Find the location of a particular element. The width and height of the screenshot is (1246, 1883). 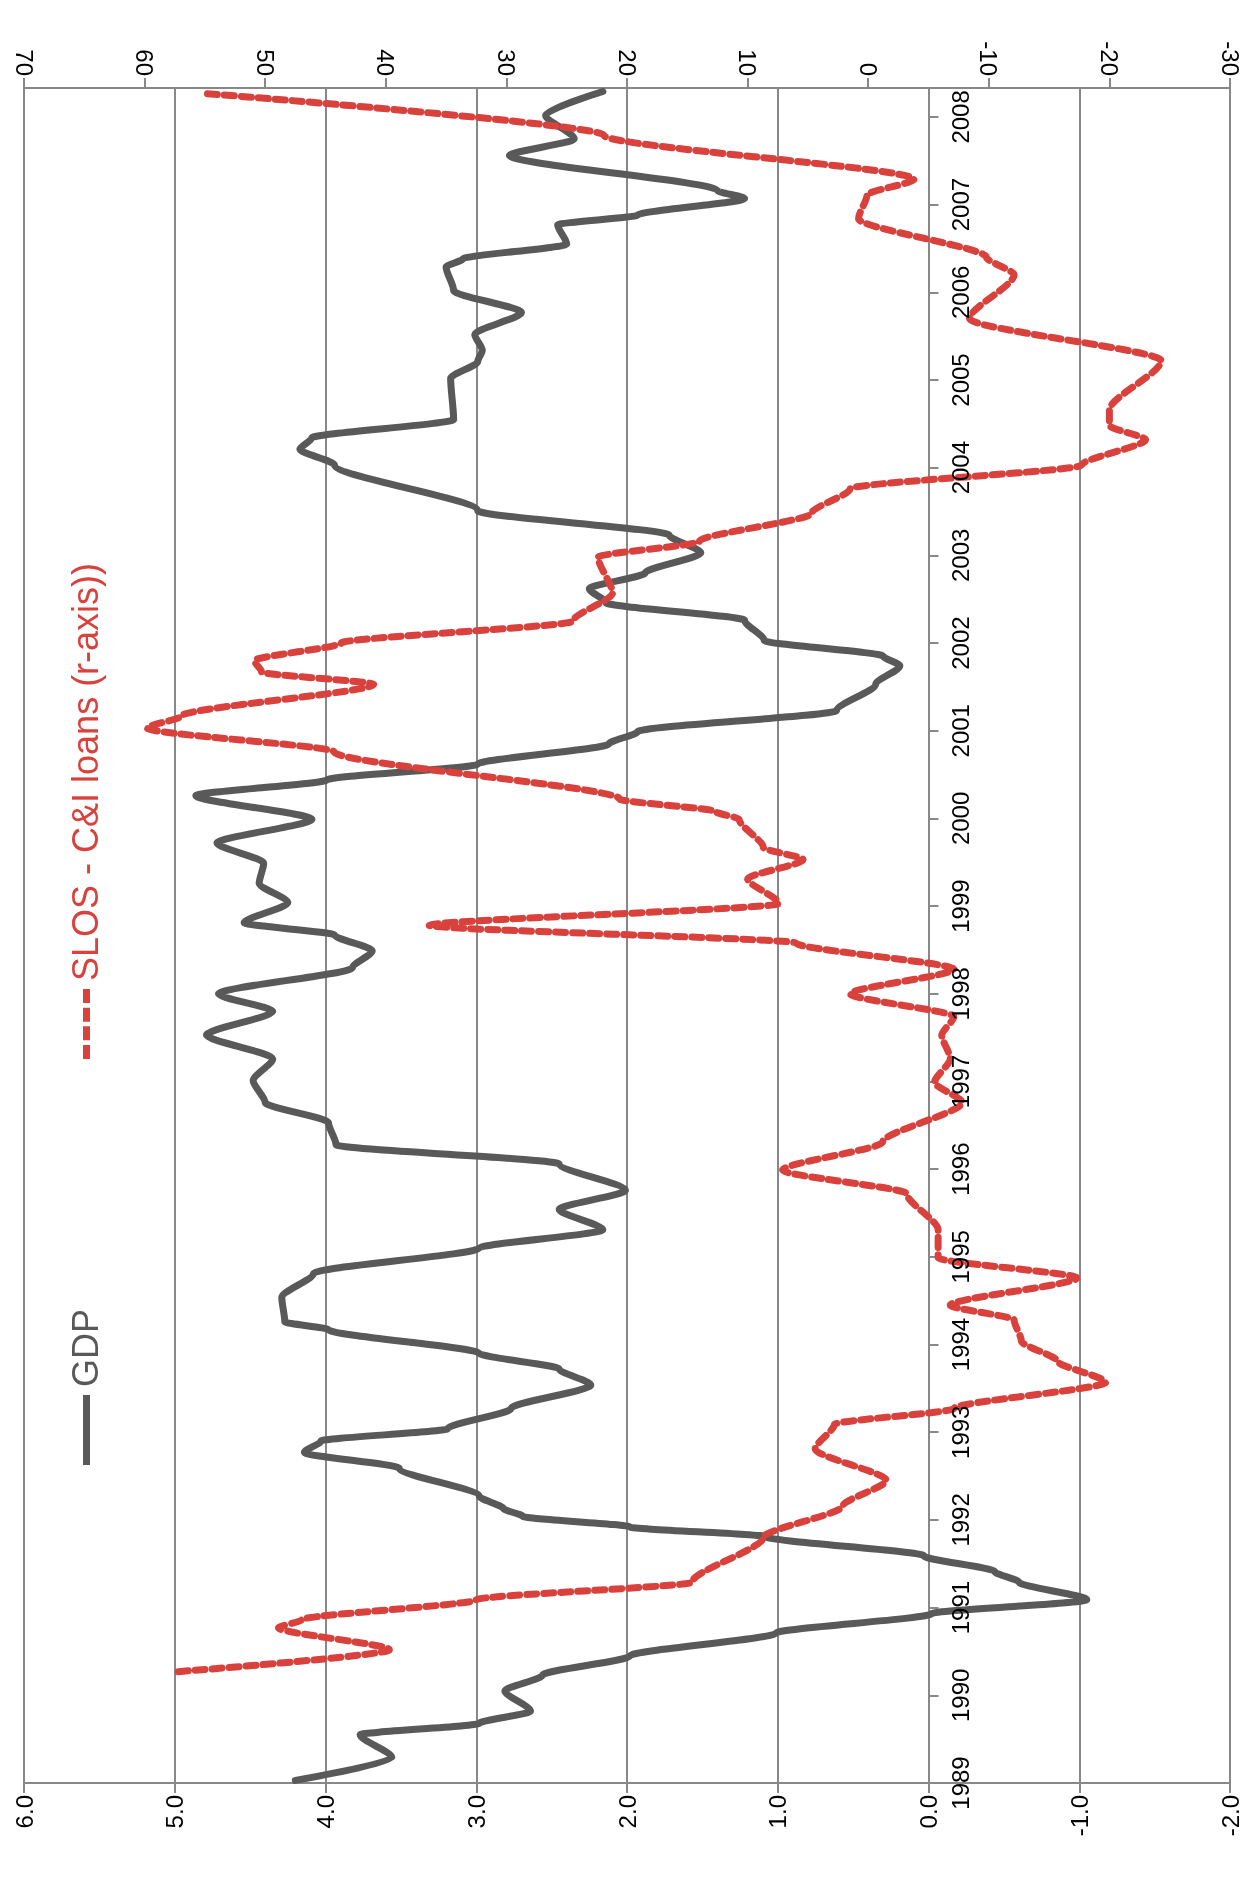

x2-tick-label: 40 is located at coordinates (386, 62).